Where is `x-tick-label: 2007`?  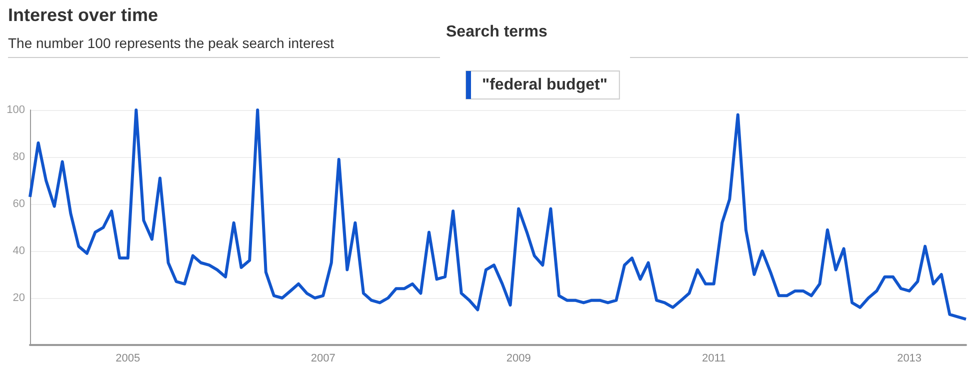
x-tick-label: 2007 is located at coordinates (323, 358).